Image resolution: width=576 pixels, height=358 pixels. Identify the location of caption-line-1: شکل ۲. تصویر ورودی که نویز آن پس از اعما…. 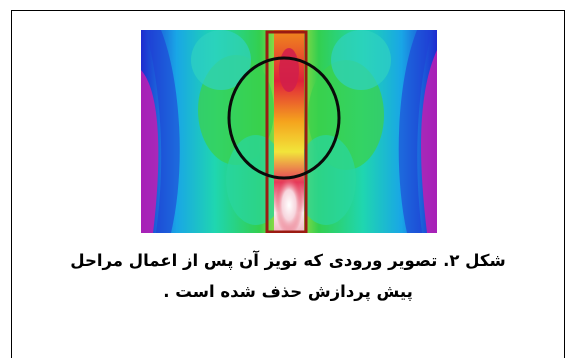
(288, 260).